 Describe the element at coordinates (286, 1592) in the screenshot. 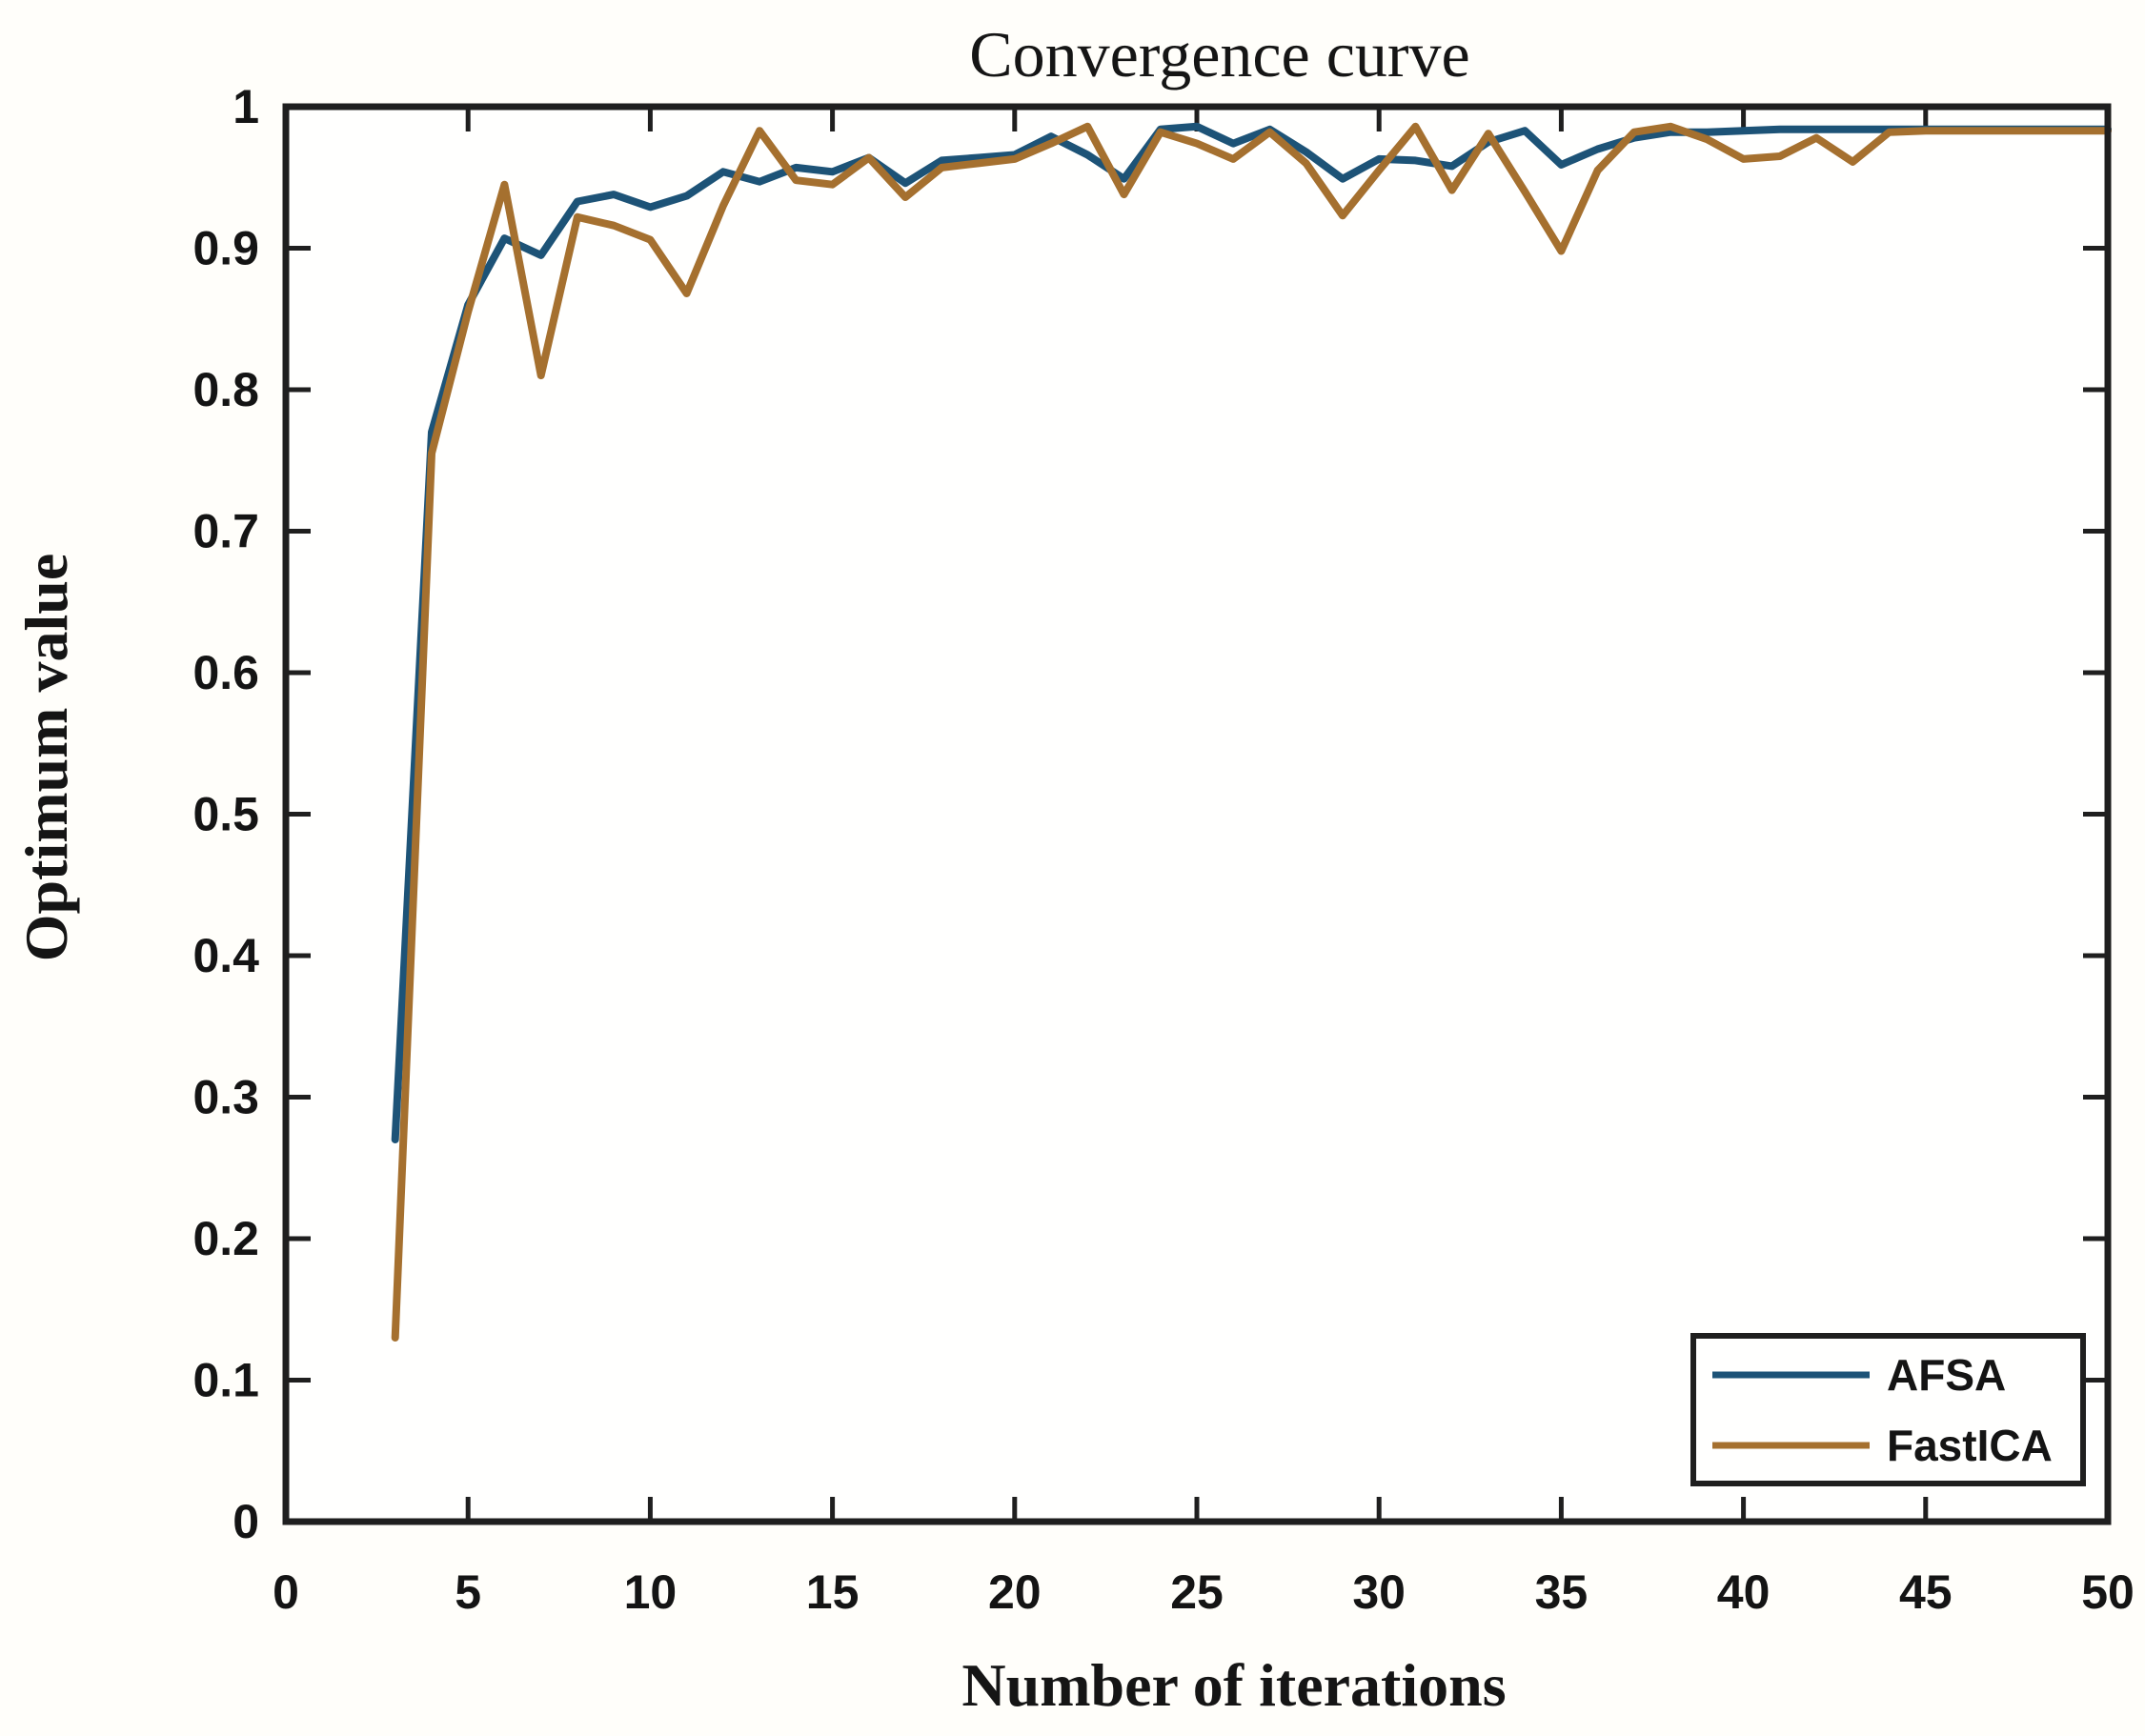

I see `x-tick-label: 0` at that location.